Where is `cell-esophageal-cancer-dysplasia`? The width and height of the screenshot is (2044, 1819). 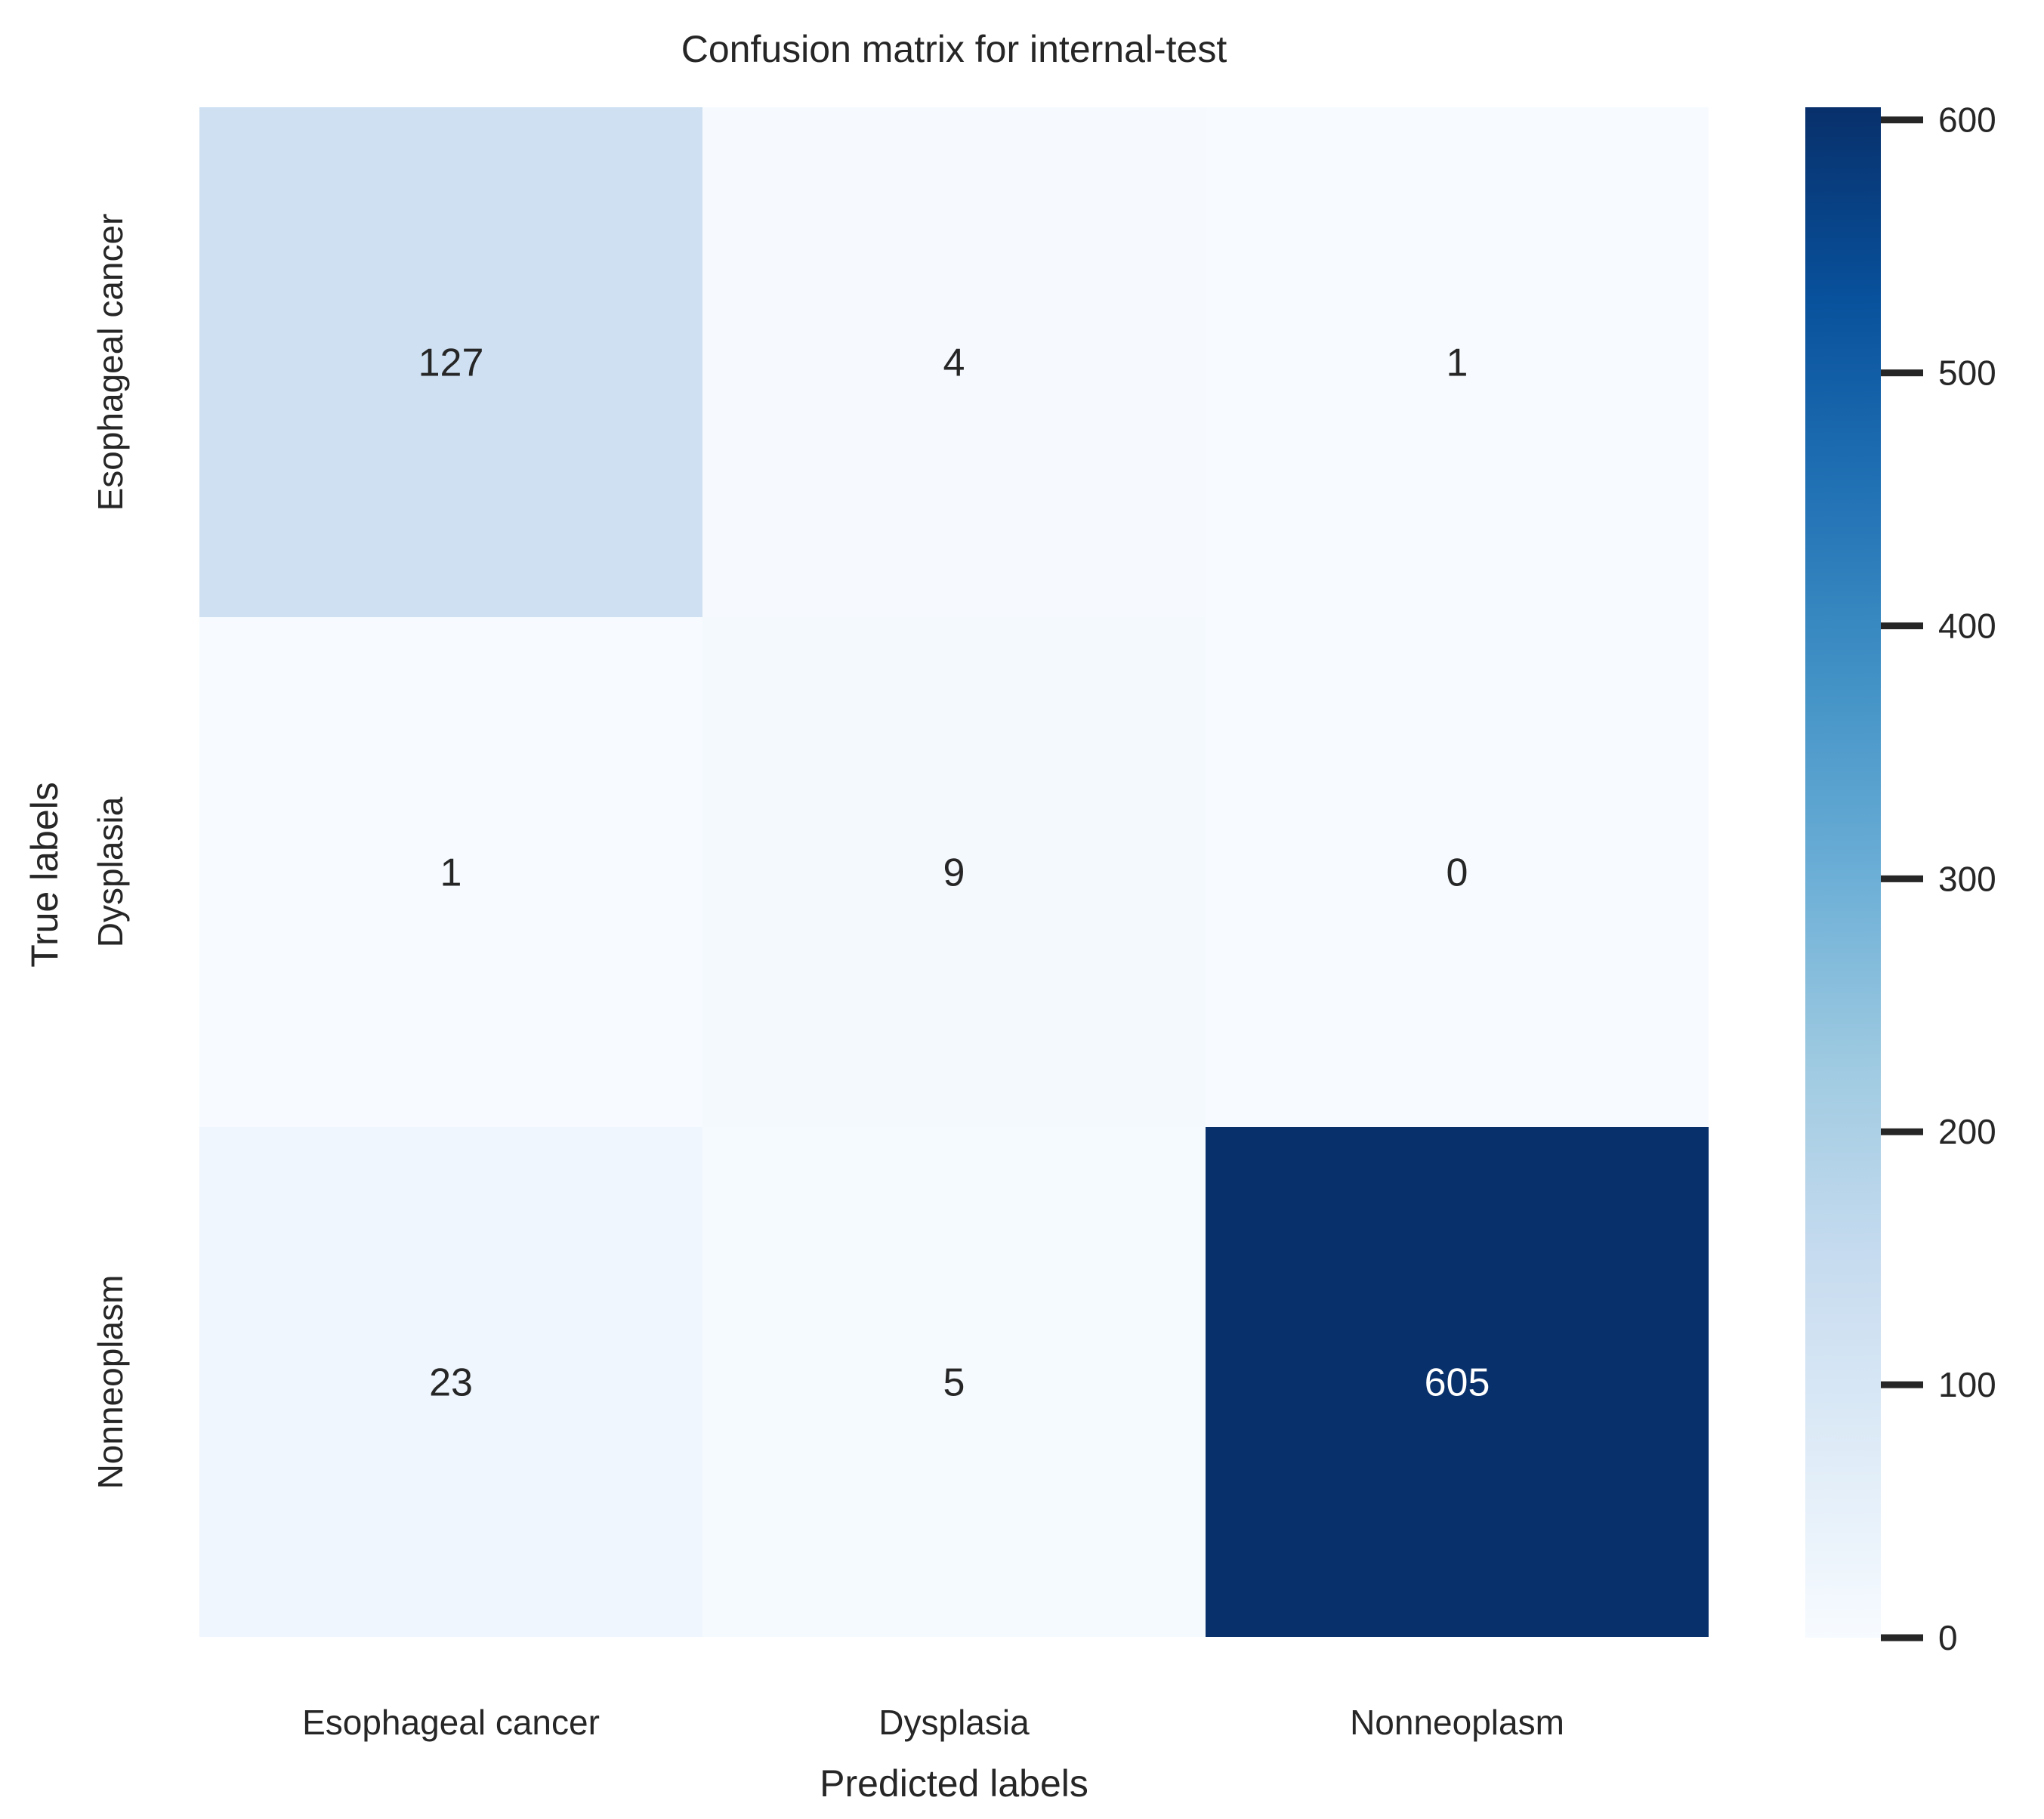
cell-esophageal-cancer-dysplasia is located at coordinates (954, 362).